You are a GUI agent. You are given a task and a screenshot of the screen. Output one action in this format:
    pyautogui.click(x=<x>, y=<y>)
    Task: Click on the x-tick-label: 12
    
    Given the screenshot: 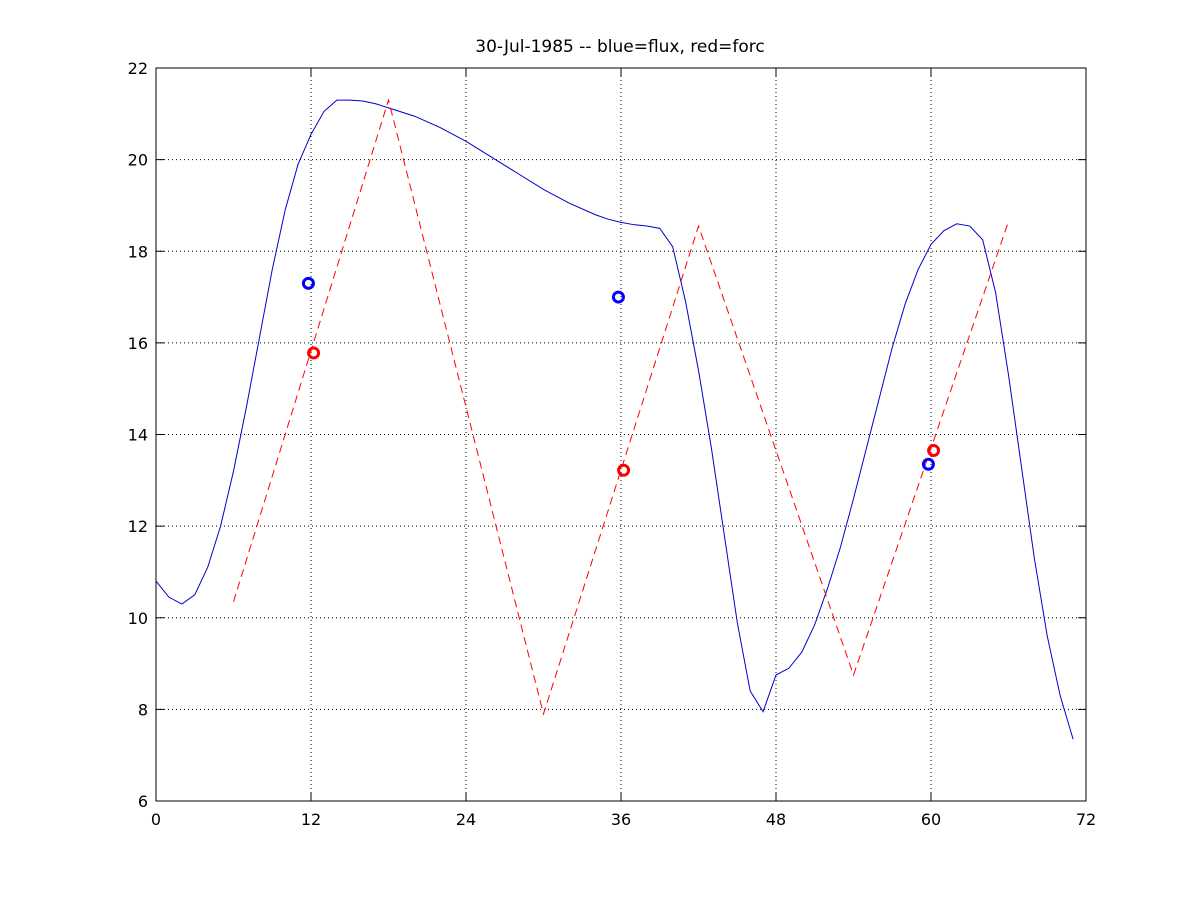 What is the action you would take?
    pyautogui.click(x=311, y=819)
    